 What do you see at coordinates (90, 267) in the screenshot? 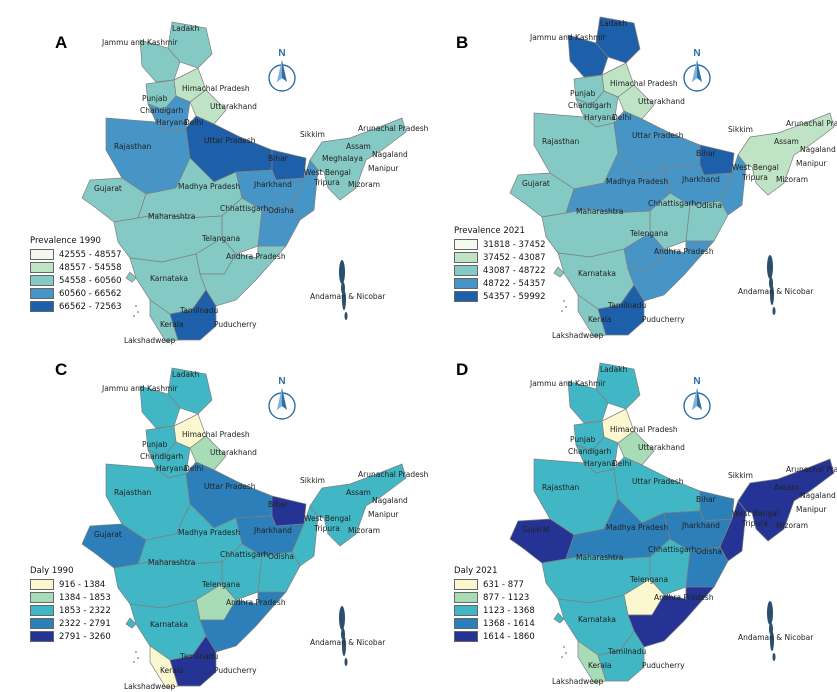
I see `legend-range: 48557 - 54558` at bounding box center [90, 267].